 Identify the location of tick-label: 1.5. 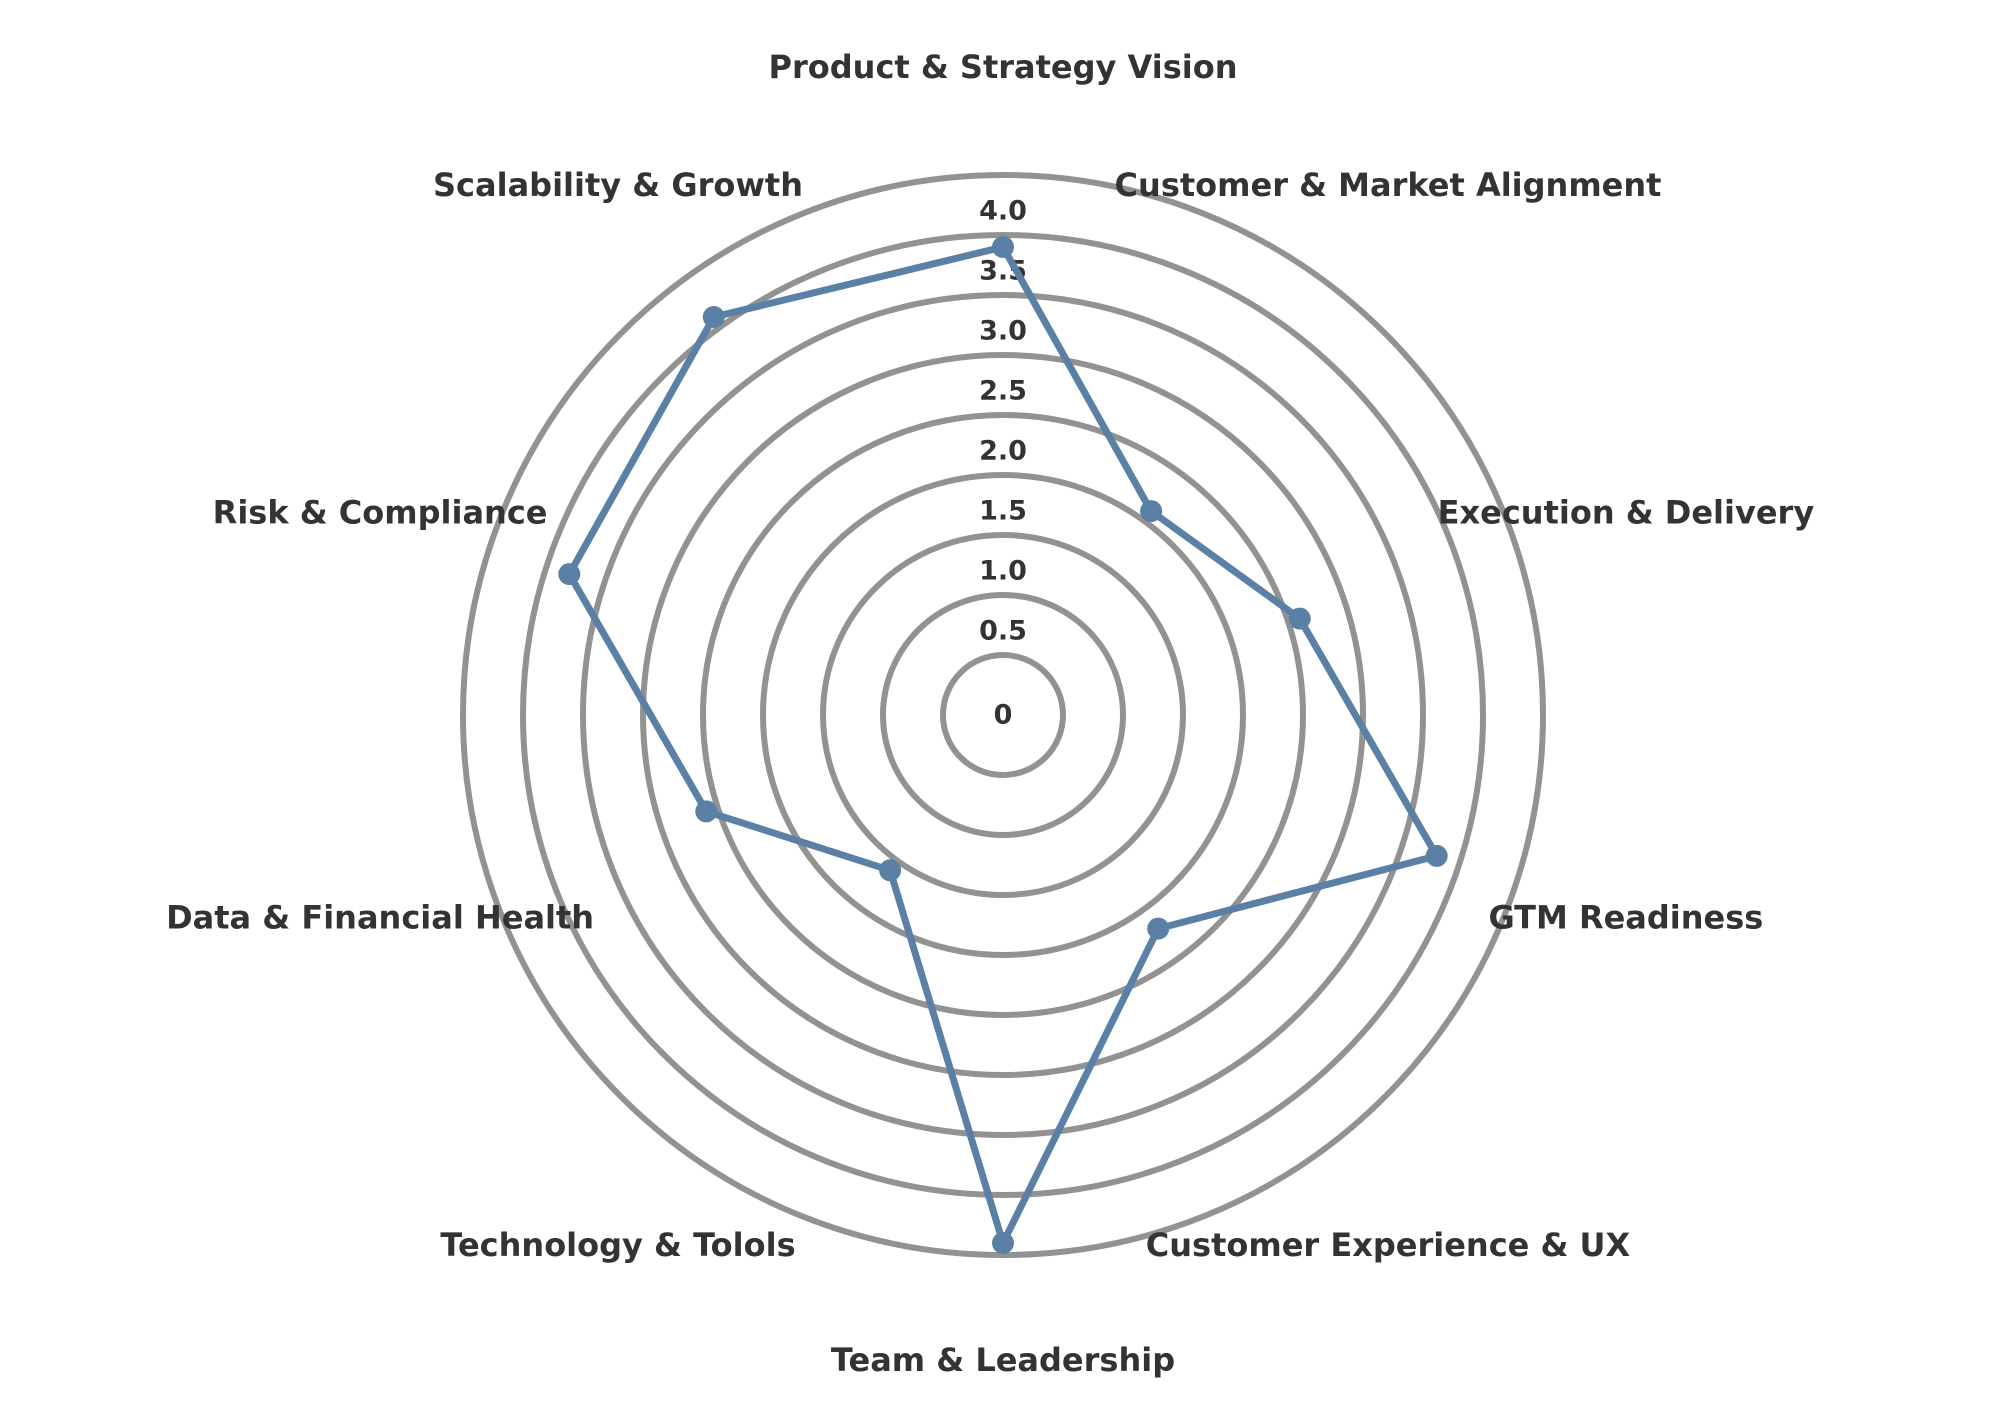
(1003, 511).